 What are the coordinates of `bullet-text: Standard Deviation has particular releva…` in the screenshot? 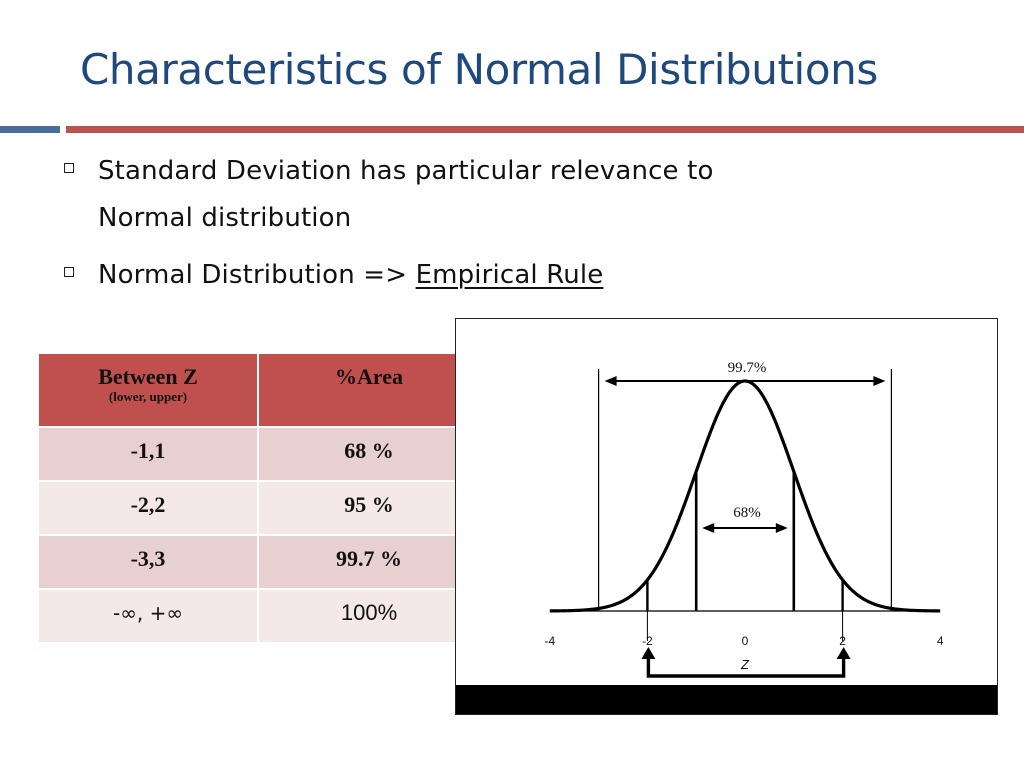 It's located at (406, 195).